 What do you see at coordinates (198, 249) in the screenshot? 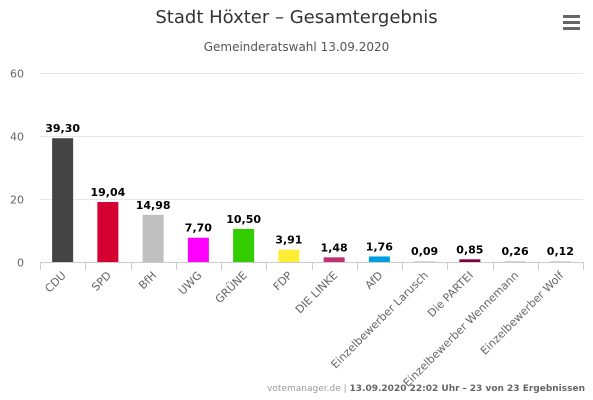
I see `bar-uwg` at bounding box center [198, 249].